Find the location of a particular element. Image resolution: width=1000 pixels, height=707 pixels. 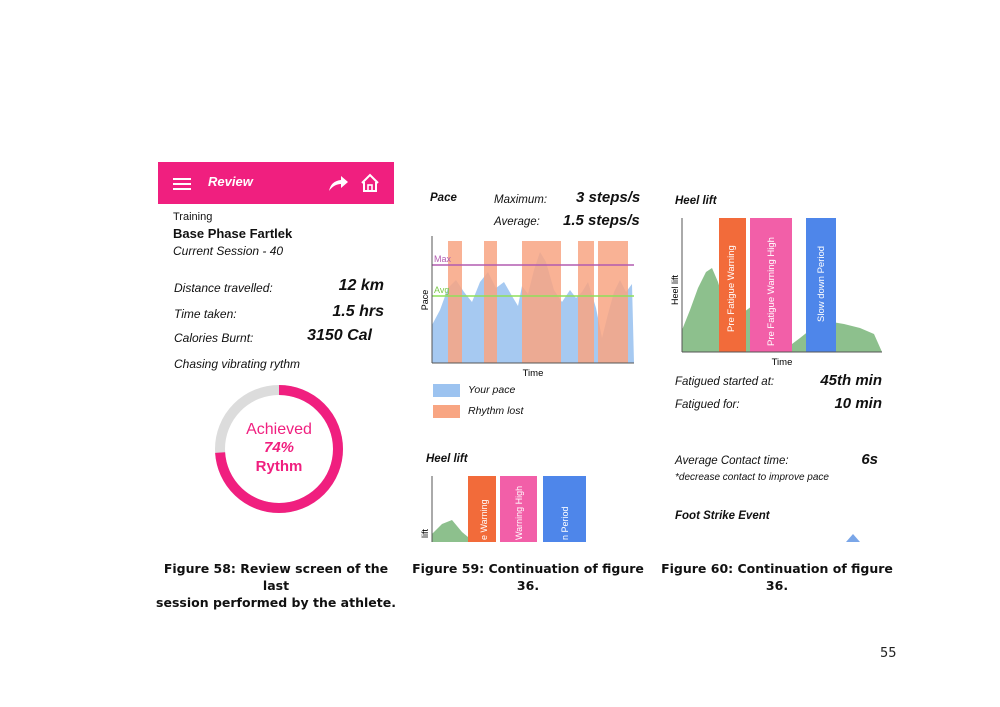

heel-bar-label: Slow down Period is located at coordinates (821, 284).